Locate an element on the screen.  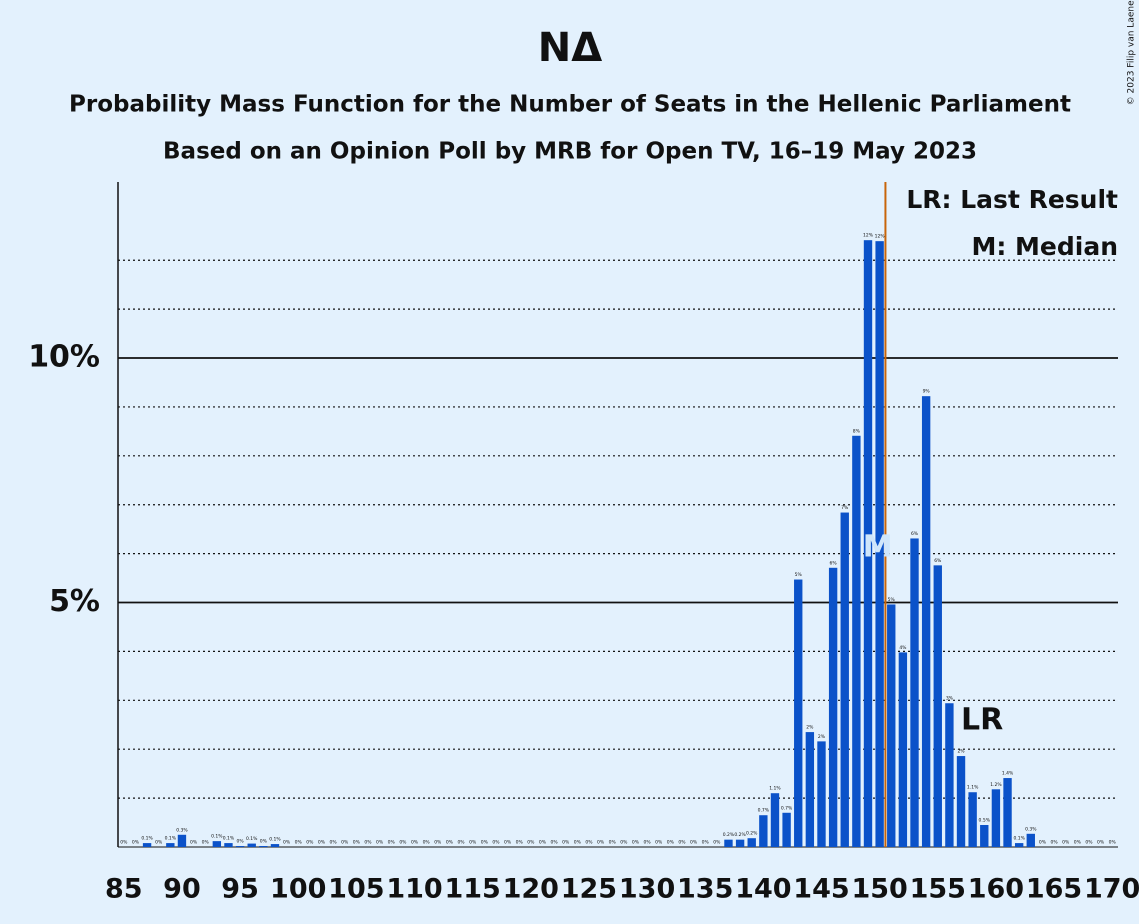
value-label: 0.5% is located at coordinates (985, 820).